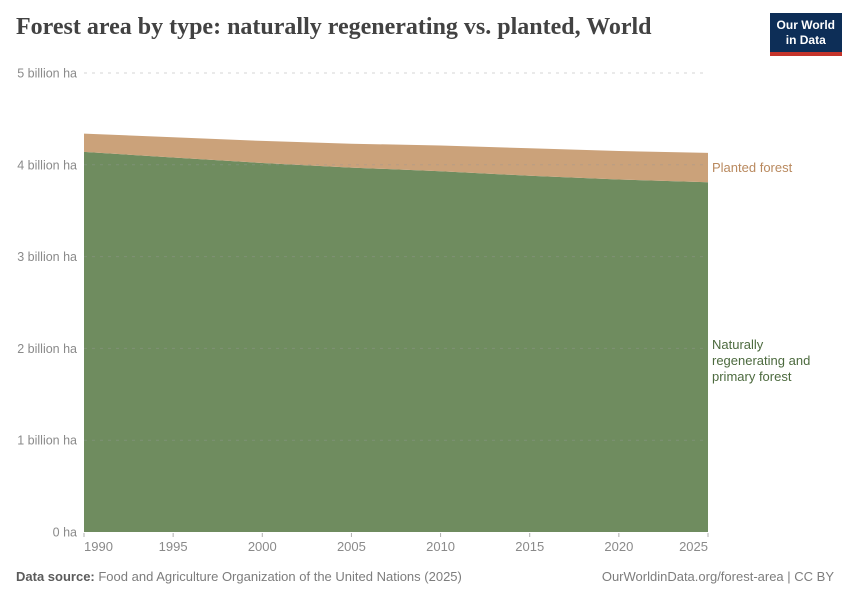  What do you see at coordinates (47, 257) in the screenshot?
I see `y-tick-label: 3 billion ha` at bounding box center [47, 257].